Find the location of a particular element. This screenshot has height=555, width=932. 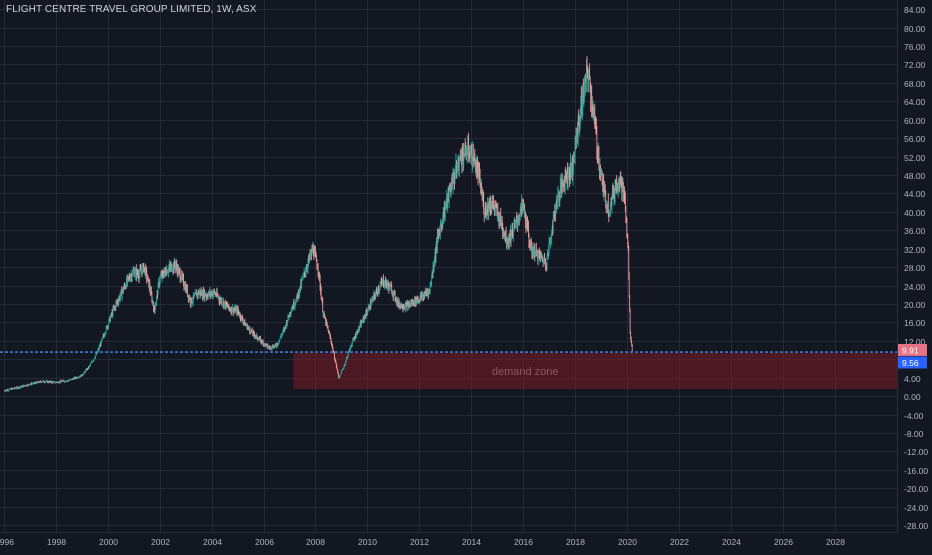

y-tick-label: 56.00 is located at coordinates (915, 139).